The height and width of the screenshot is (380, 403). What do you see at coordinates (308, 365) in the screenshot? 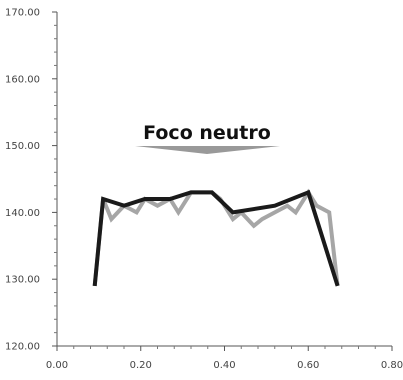
I see `x-tick-label: 0.60` at bounding box center [308, 365].